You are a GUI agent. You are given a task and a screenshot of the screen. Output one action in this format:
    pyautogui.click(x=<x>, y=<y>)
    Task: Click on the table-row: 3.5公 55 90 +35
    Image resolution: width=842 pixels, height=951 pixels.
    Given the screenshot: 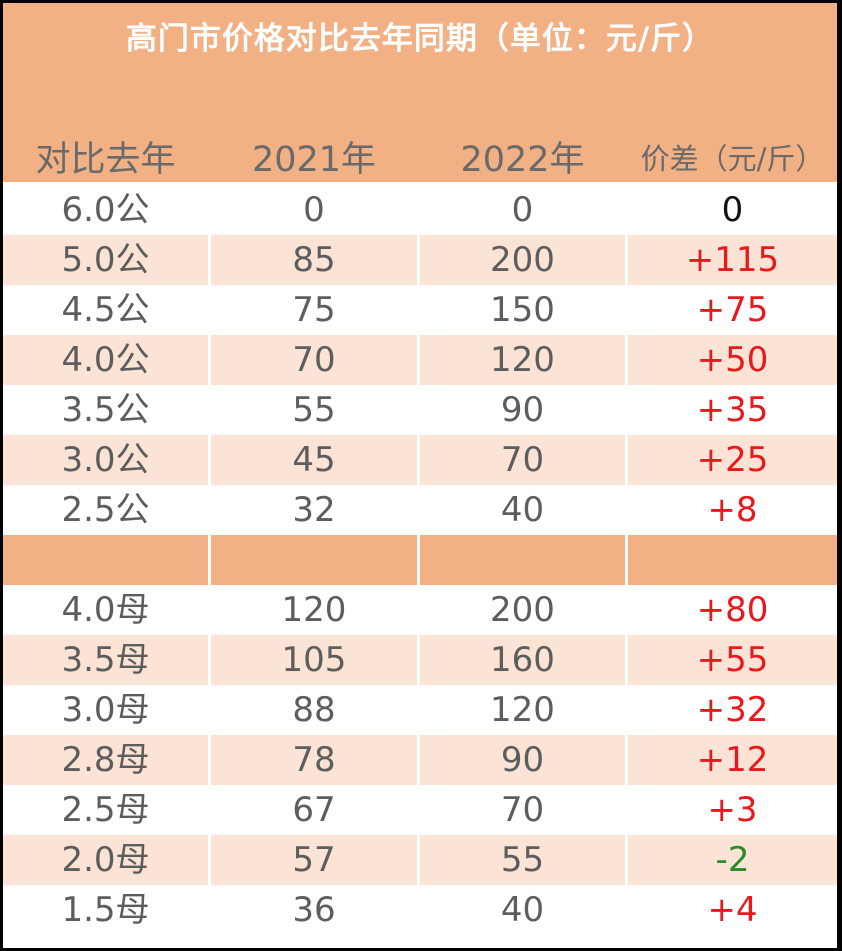 What is the action you would take?
    pyautogui.click(x=420, y=410)
    